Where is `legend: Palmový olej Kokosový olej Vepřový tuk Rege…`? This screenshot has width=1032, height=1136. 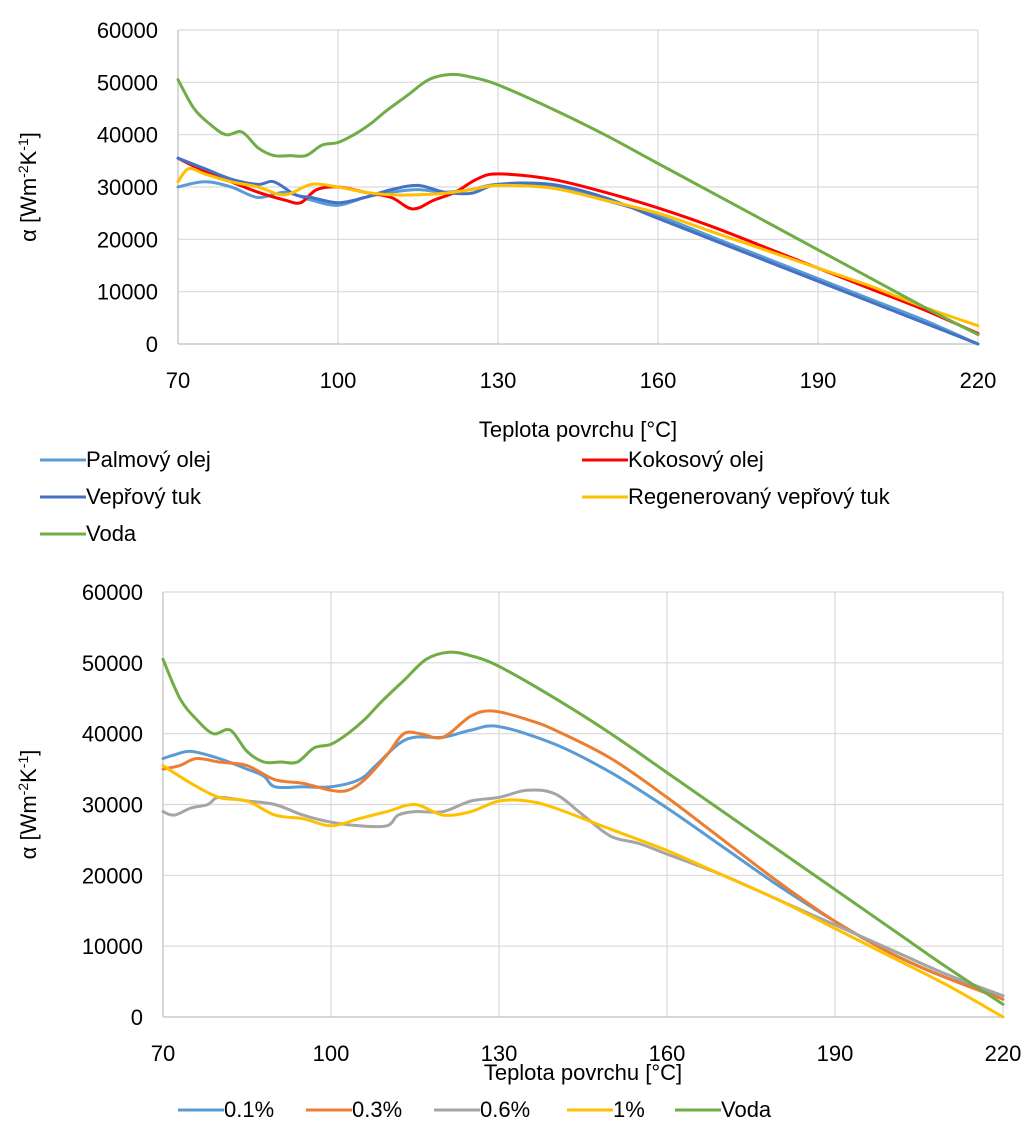
legend: Palmový olej Kokosový olej Vepřový tuk Rege… is located at coordinates (465, 496).